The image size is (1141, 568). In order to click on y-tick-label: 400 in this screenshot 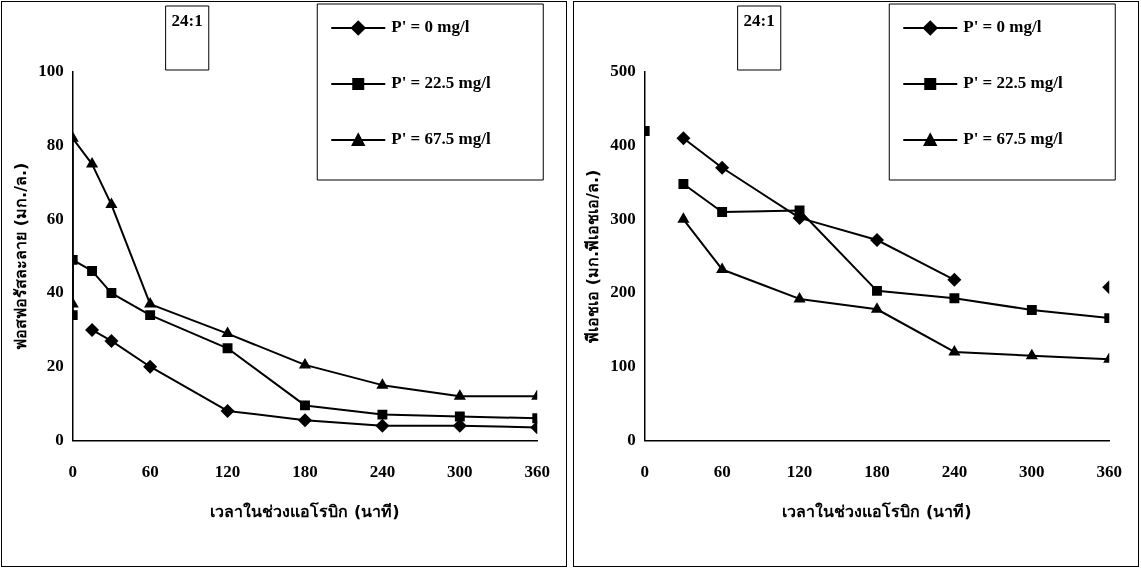, I will do `click(623, 145)`.